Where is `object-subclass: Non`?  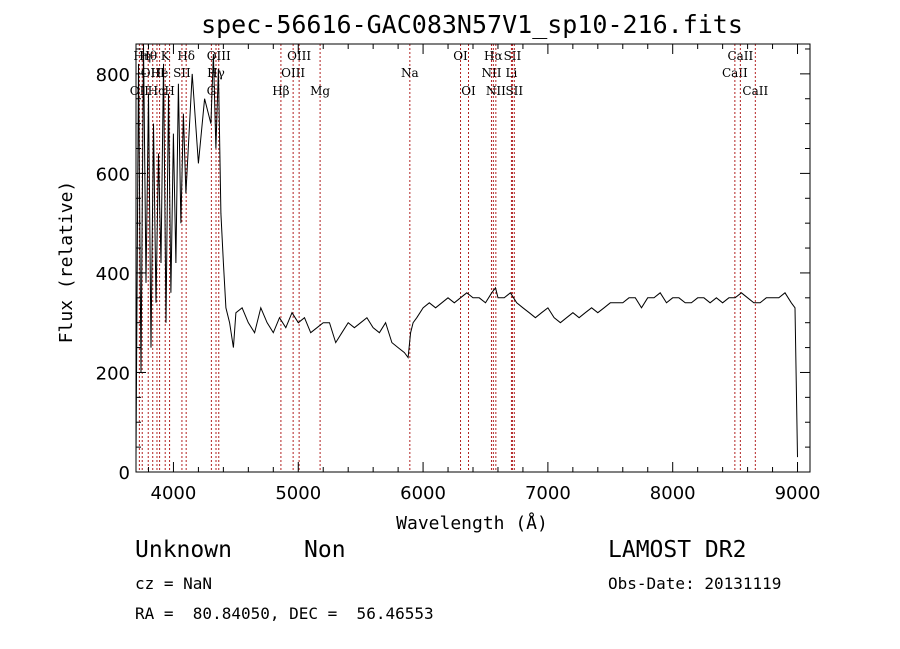 object-subclass: Non is located at coordinates (325, 550).